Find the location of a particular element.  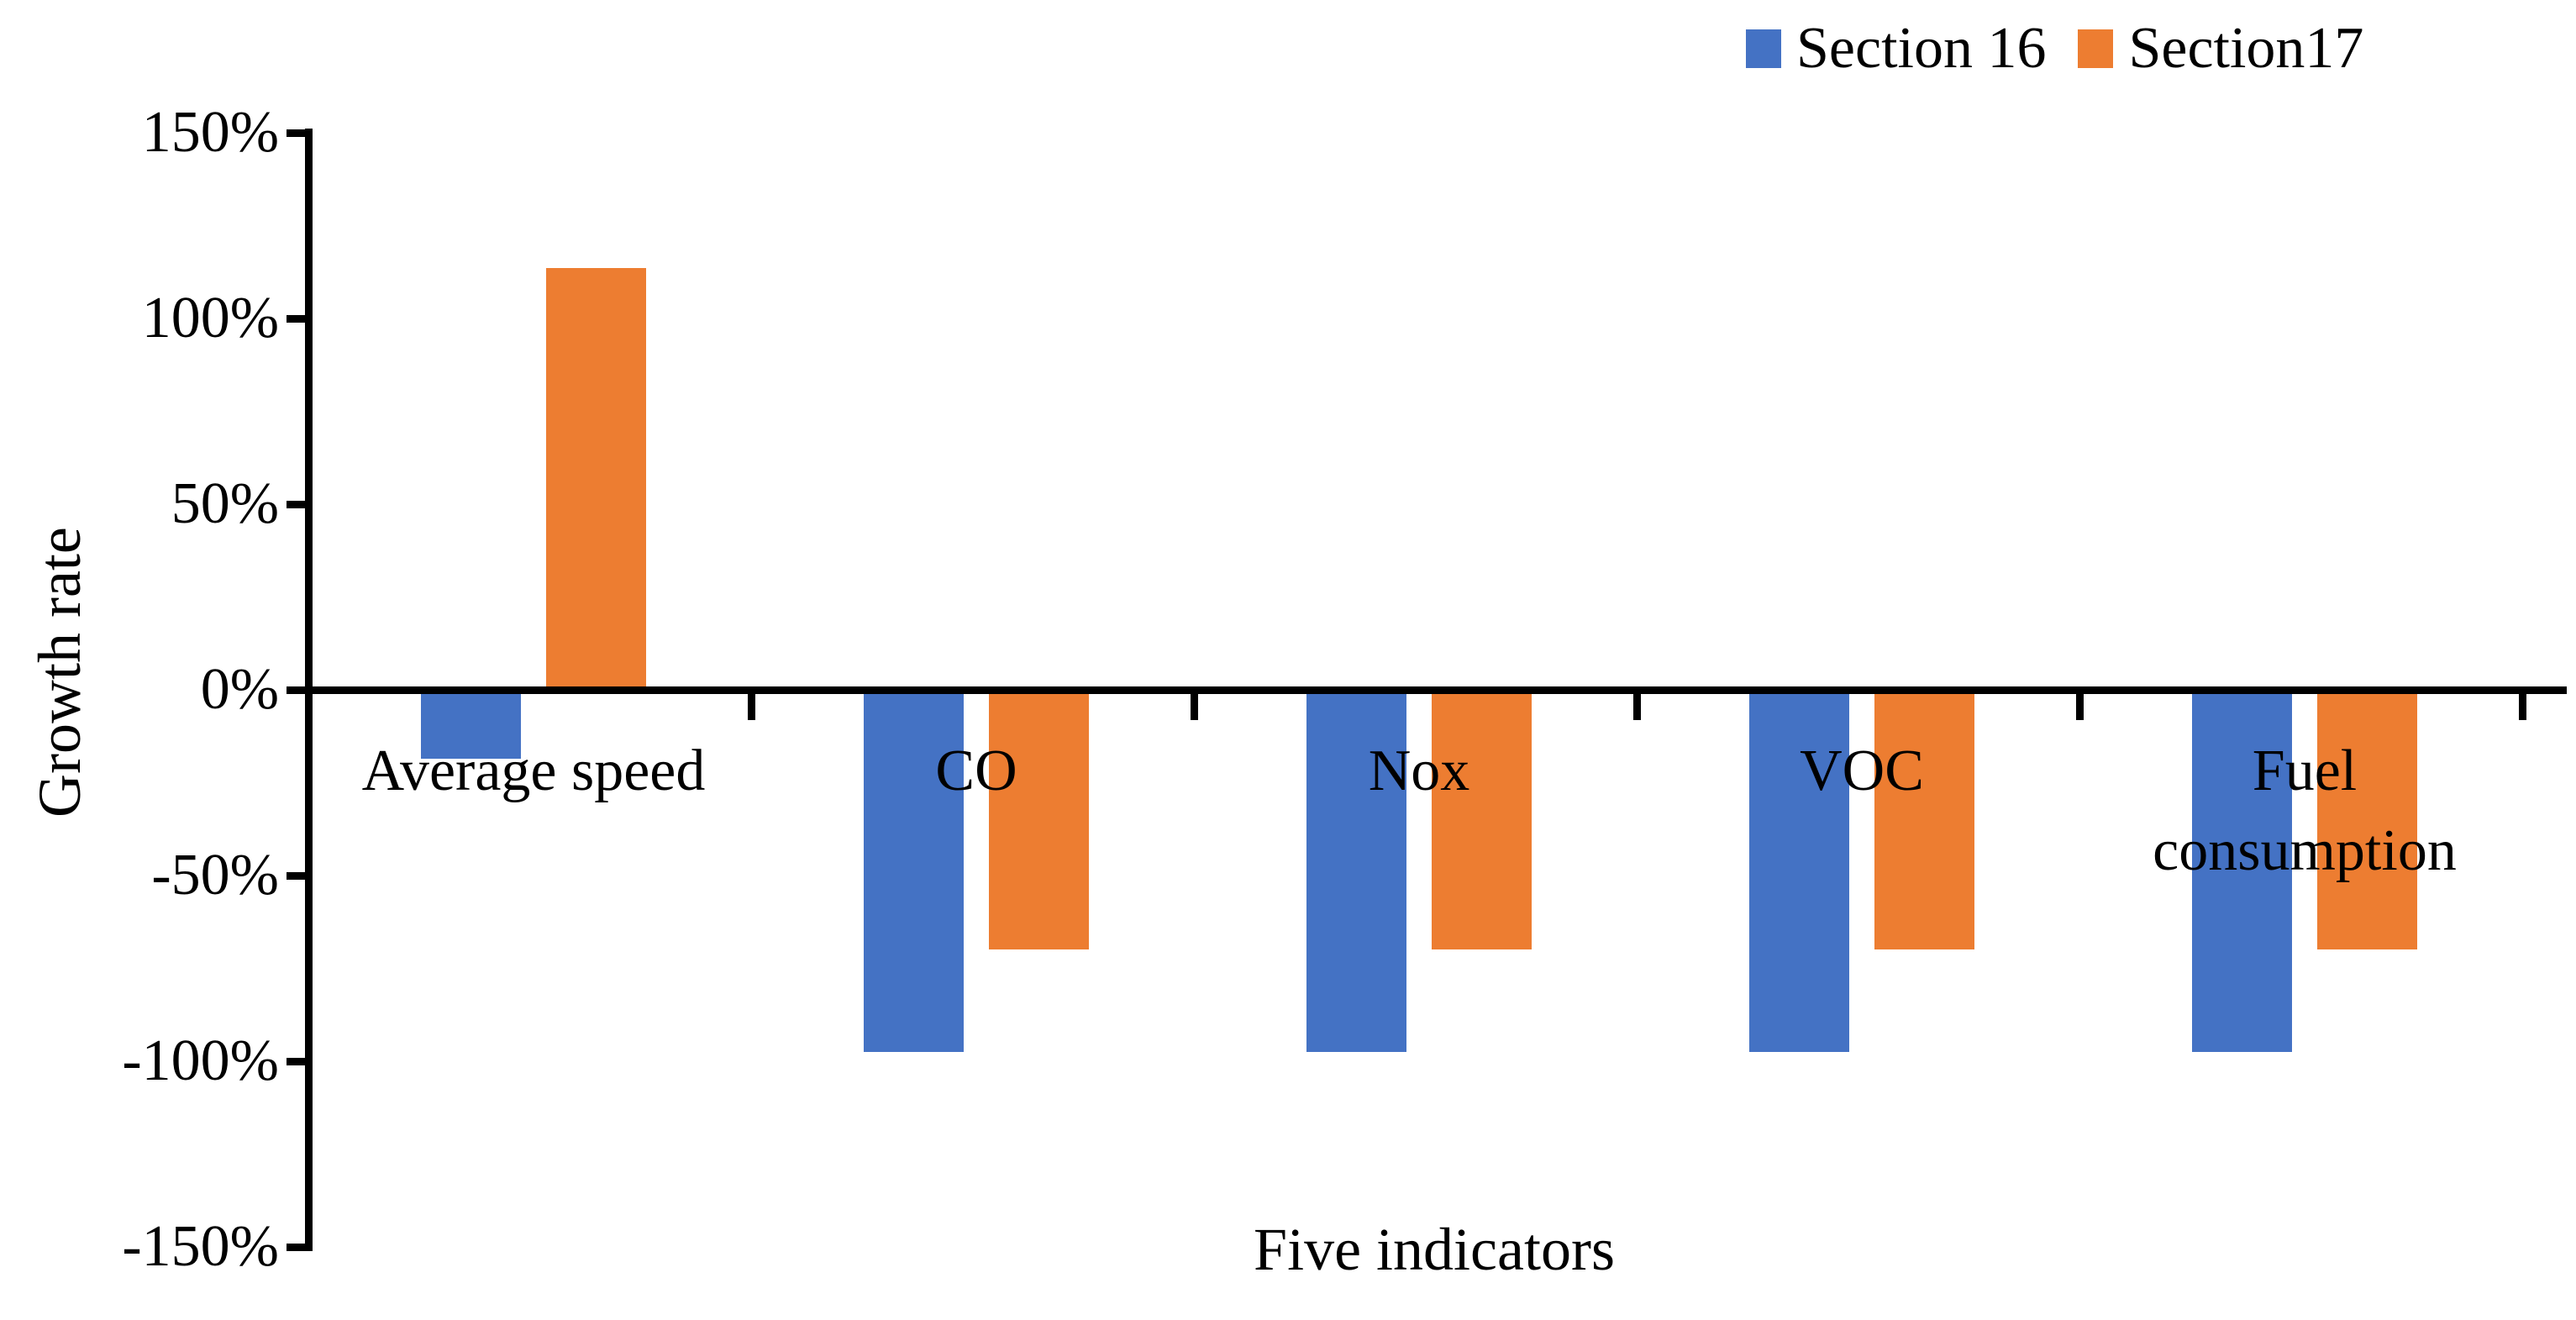

y-tick-label: 100% is located at coordinates (210, 318).